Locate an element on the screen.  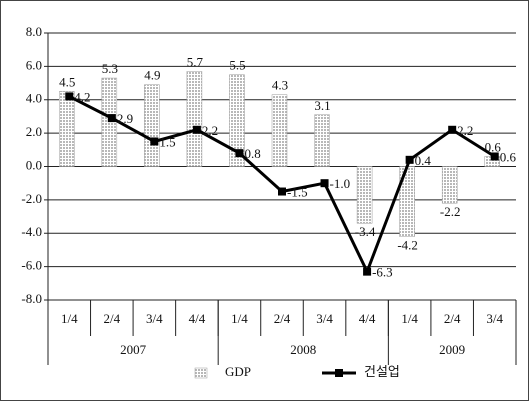
line-value-label: -1.5 is located at coordinates (297, 192).